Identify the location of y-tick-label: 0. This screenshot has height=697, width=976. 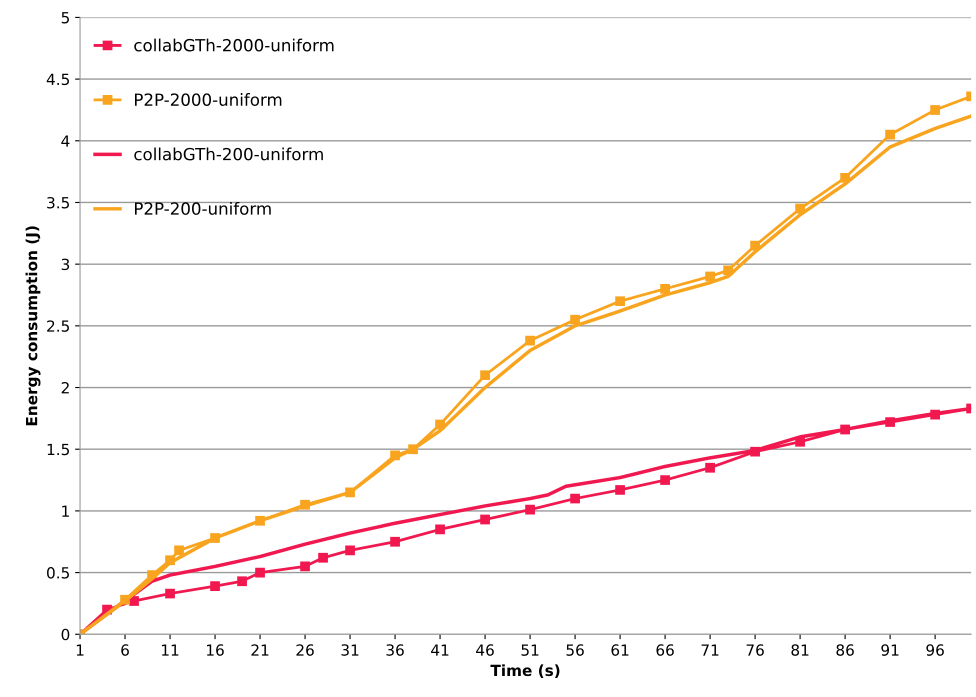
(66, 634).